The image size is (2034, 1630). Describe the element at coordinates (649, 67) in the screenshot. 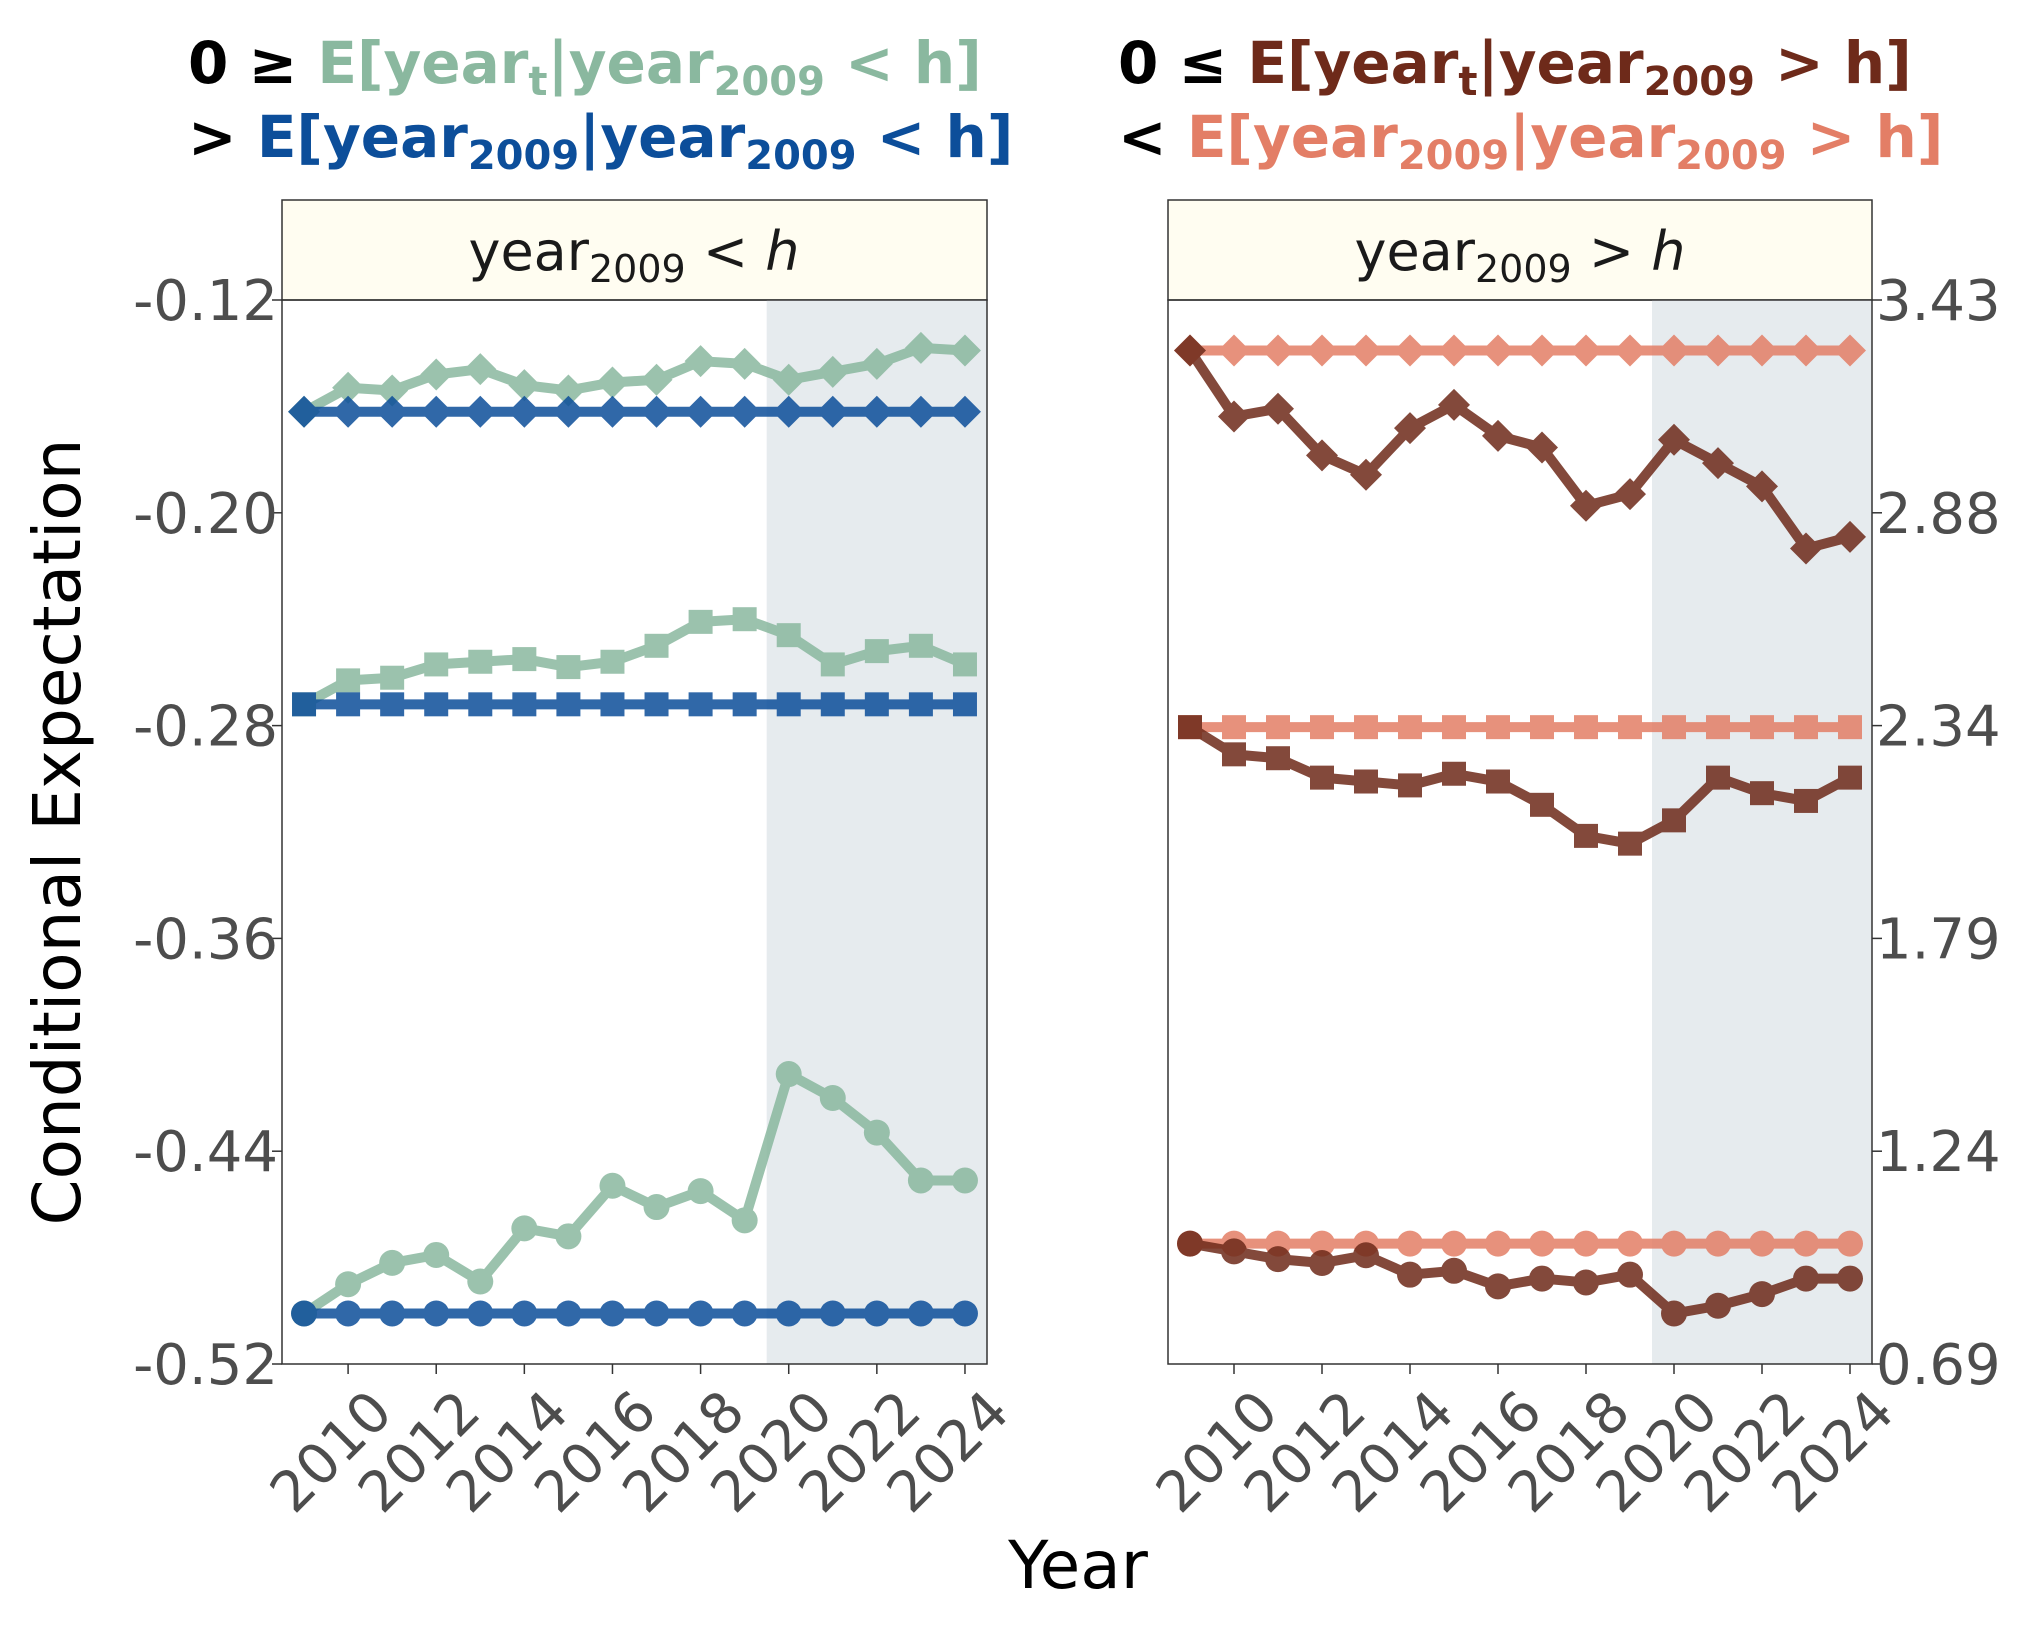

I see `legend-expr: E[yeart|year2009 < h]` at that location.